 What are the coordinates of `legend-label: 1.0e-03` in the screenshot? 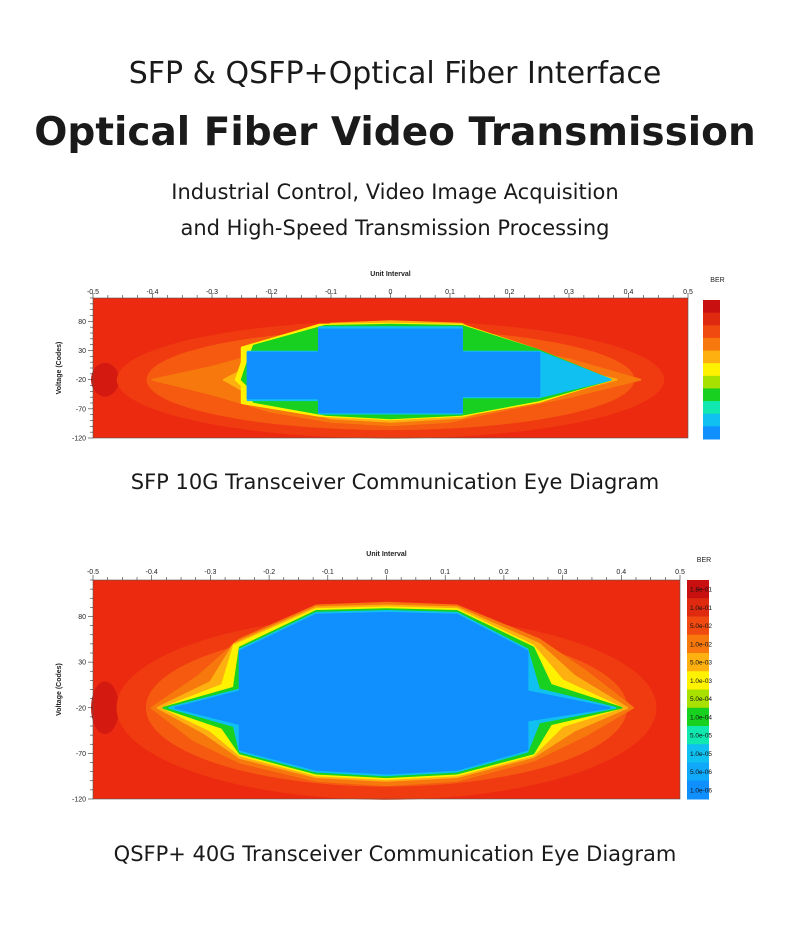 It's located at (701, 681).